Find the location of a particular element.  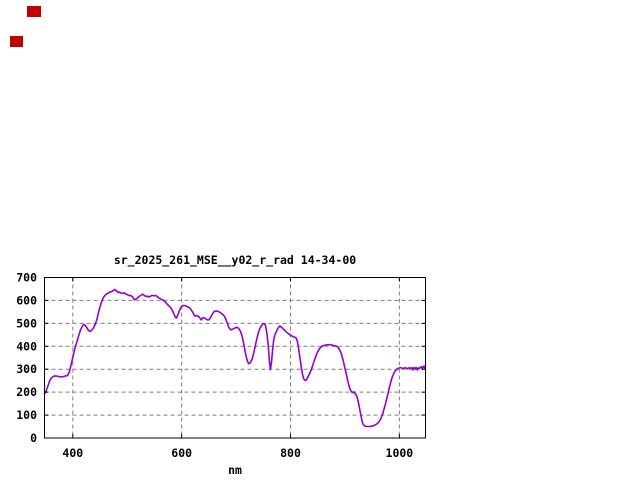

y-tick-label: 0 is located at coordinates (33, 438).